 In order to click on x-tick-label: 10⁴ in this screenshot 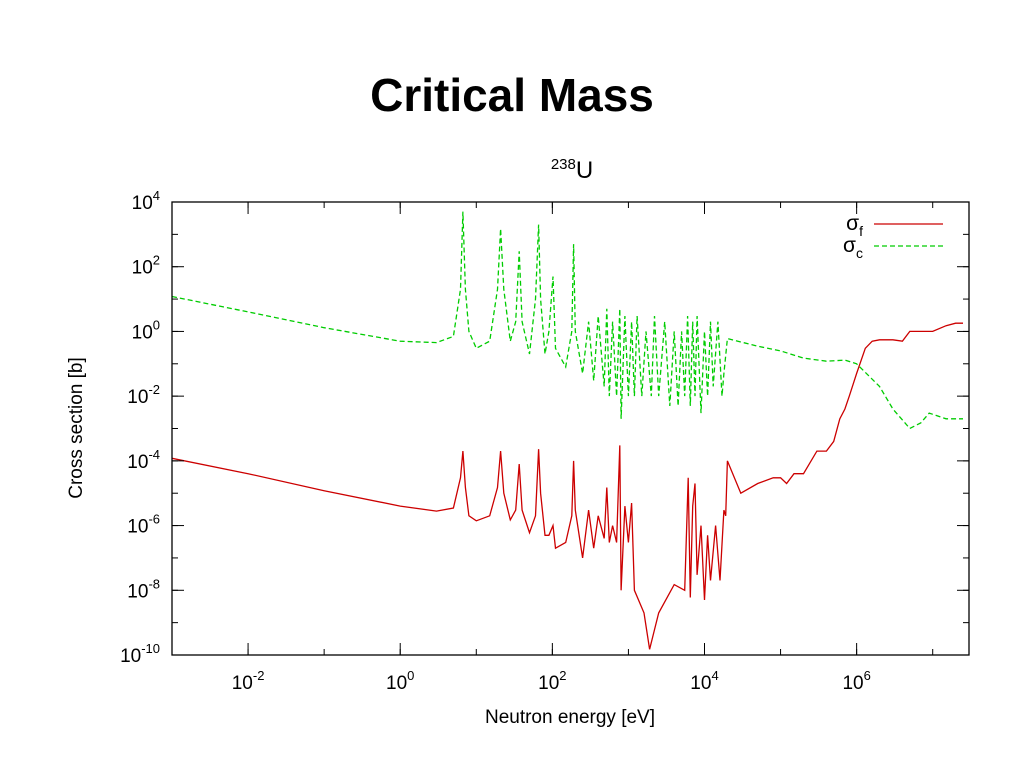, I will do `click(704, 681)`.